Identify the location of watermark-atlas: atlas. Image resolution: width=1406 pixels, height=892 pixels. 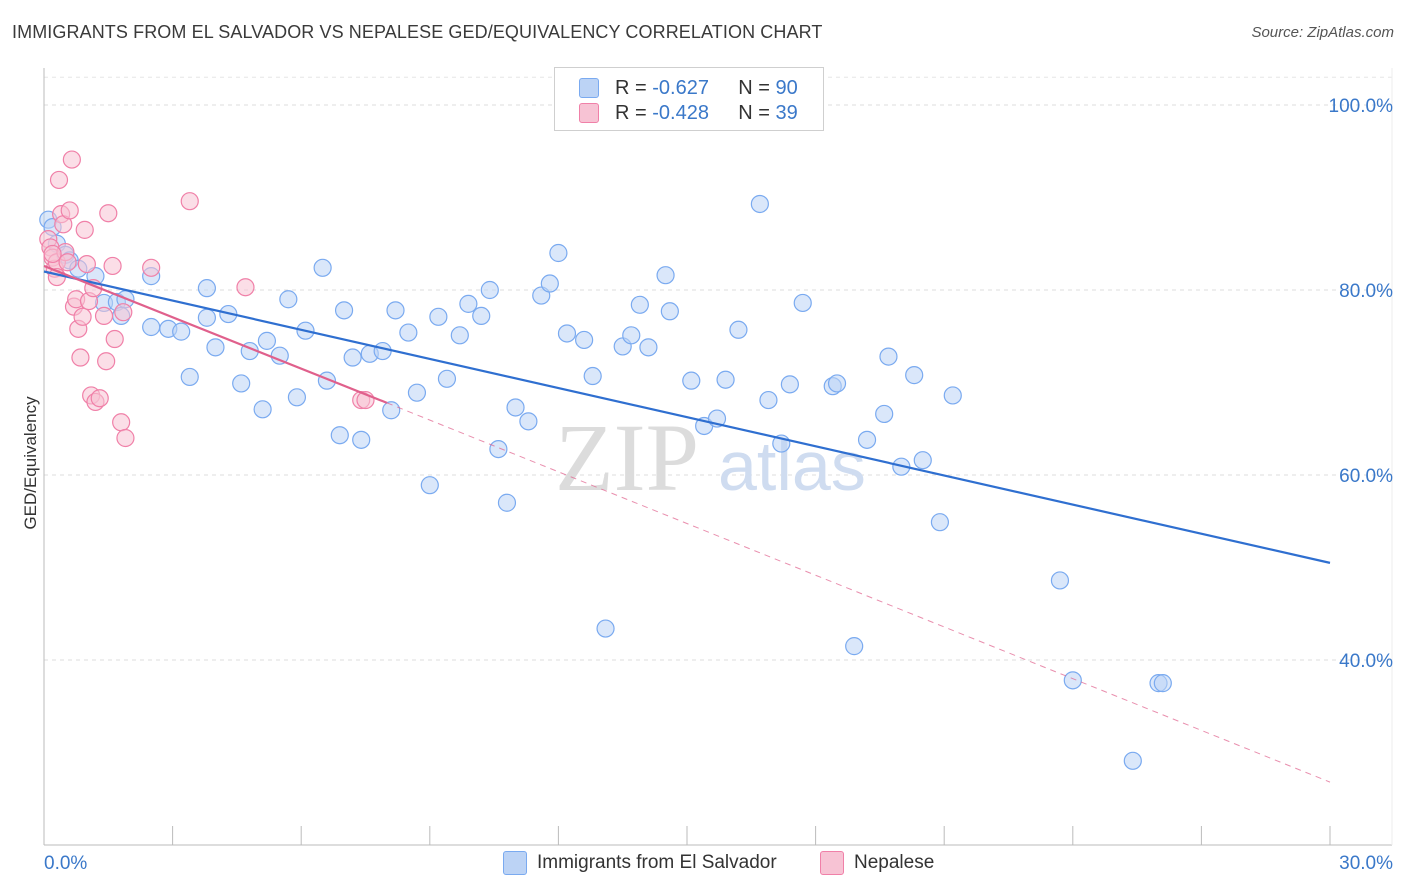
(792, 466).